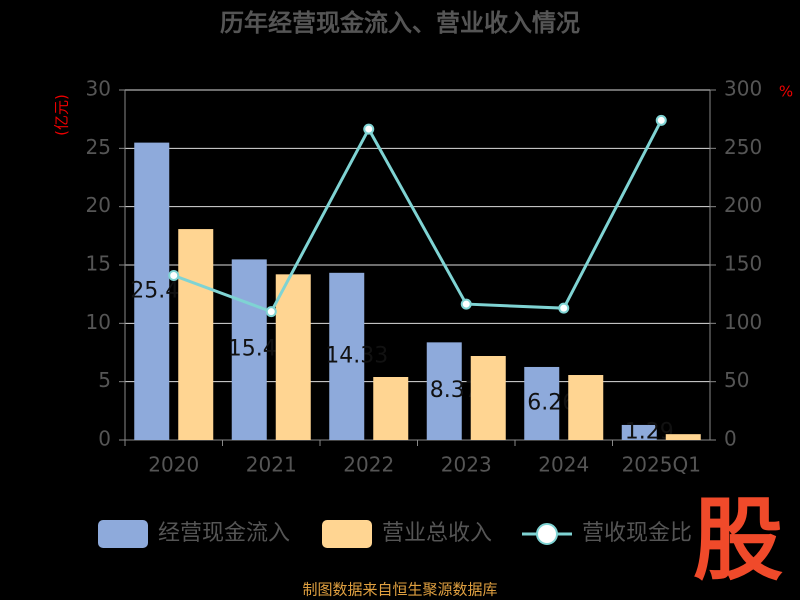  I want to click on x-tick-label: 2024, so click(563, 465).